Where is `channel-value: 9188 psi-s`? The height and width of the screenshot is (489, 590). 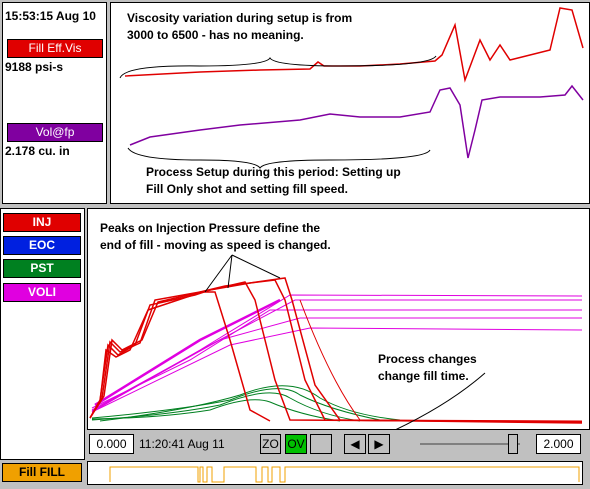
channel-value: 9188 psi-s is located at coordinates (34, 67).